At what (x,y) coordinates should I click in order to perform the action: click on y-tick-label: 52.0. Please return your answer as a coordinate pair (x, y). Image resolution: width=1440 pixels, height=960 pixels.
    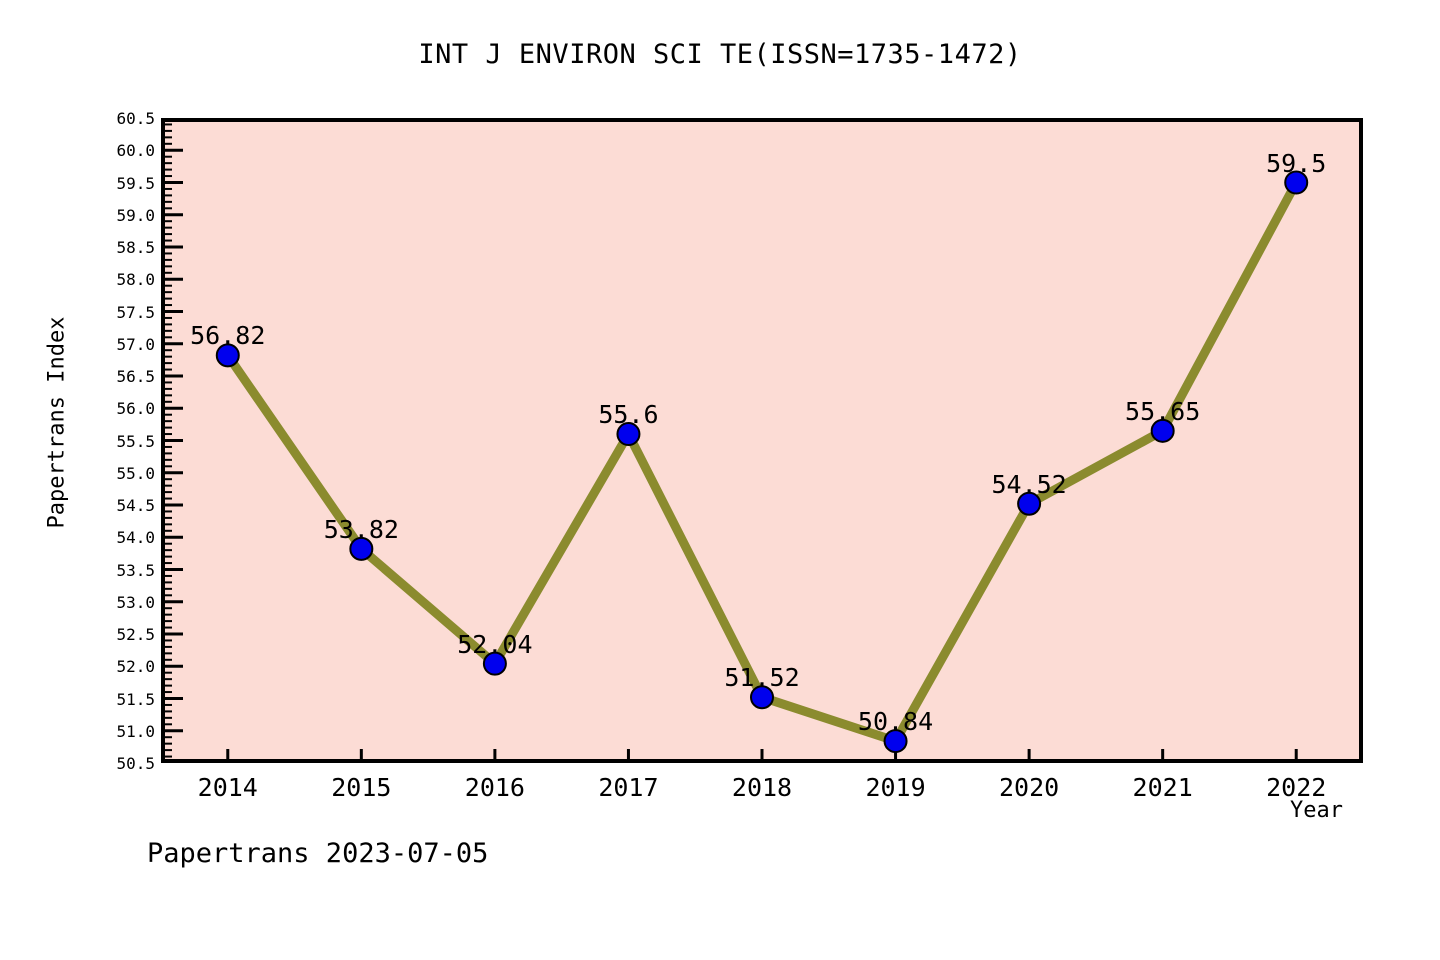
    Looking at the image, I should click on (135, 667).